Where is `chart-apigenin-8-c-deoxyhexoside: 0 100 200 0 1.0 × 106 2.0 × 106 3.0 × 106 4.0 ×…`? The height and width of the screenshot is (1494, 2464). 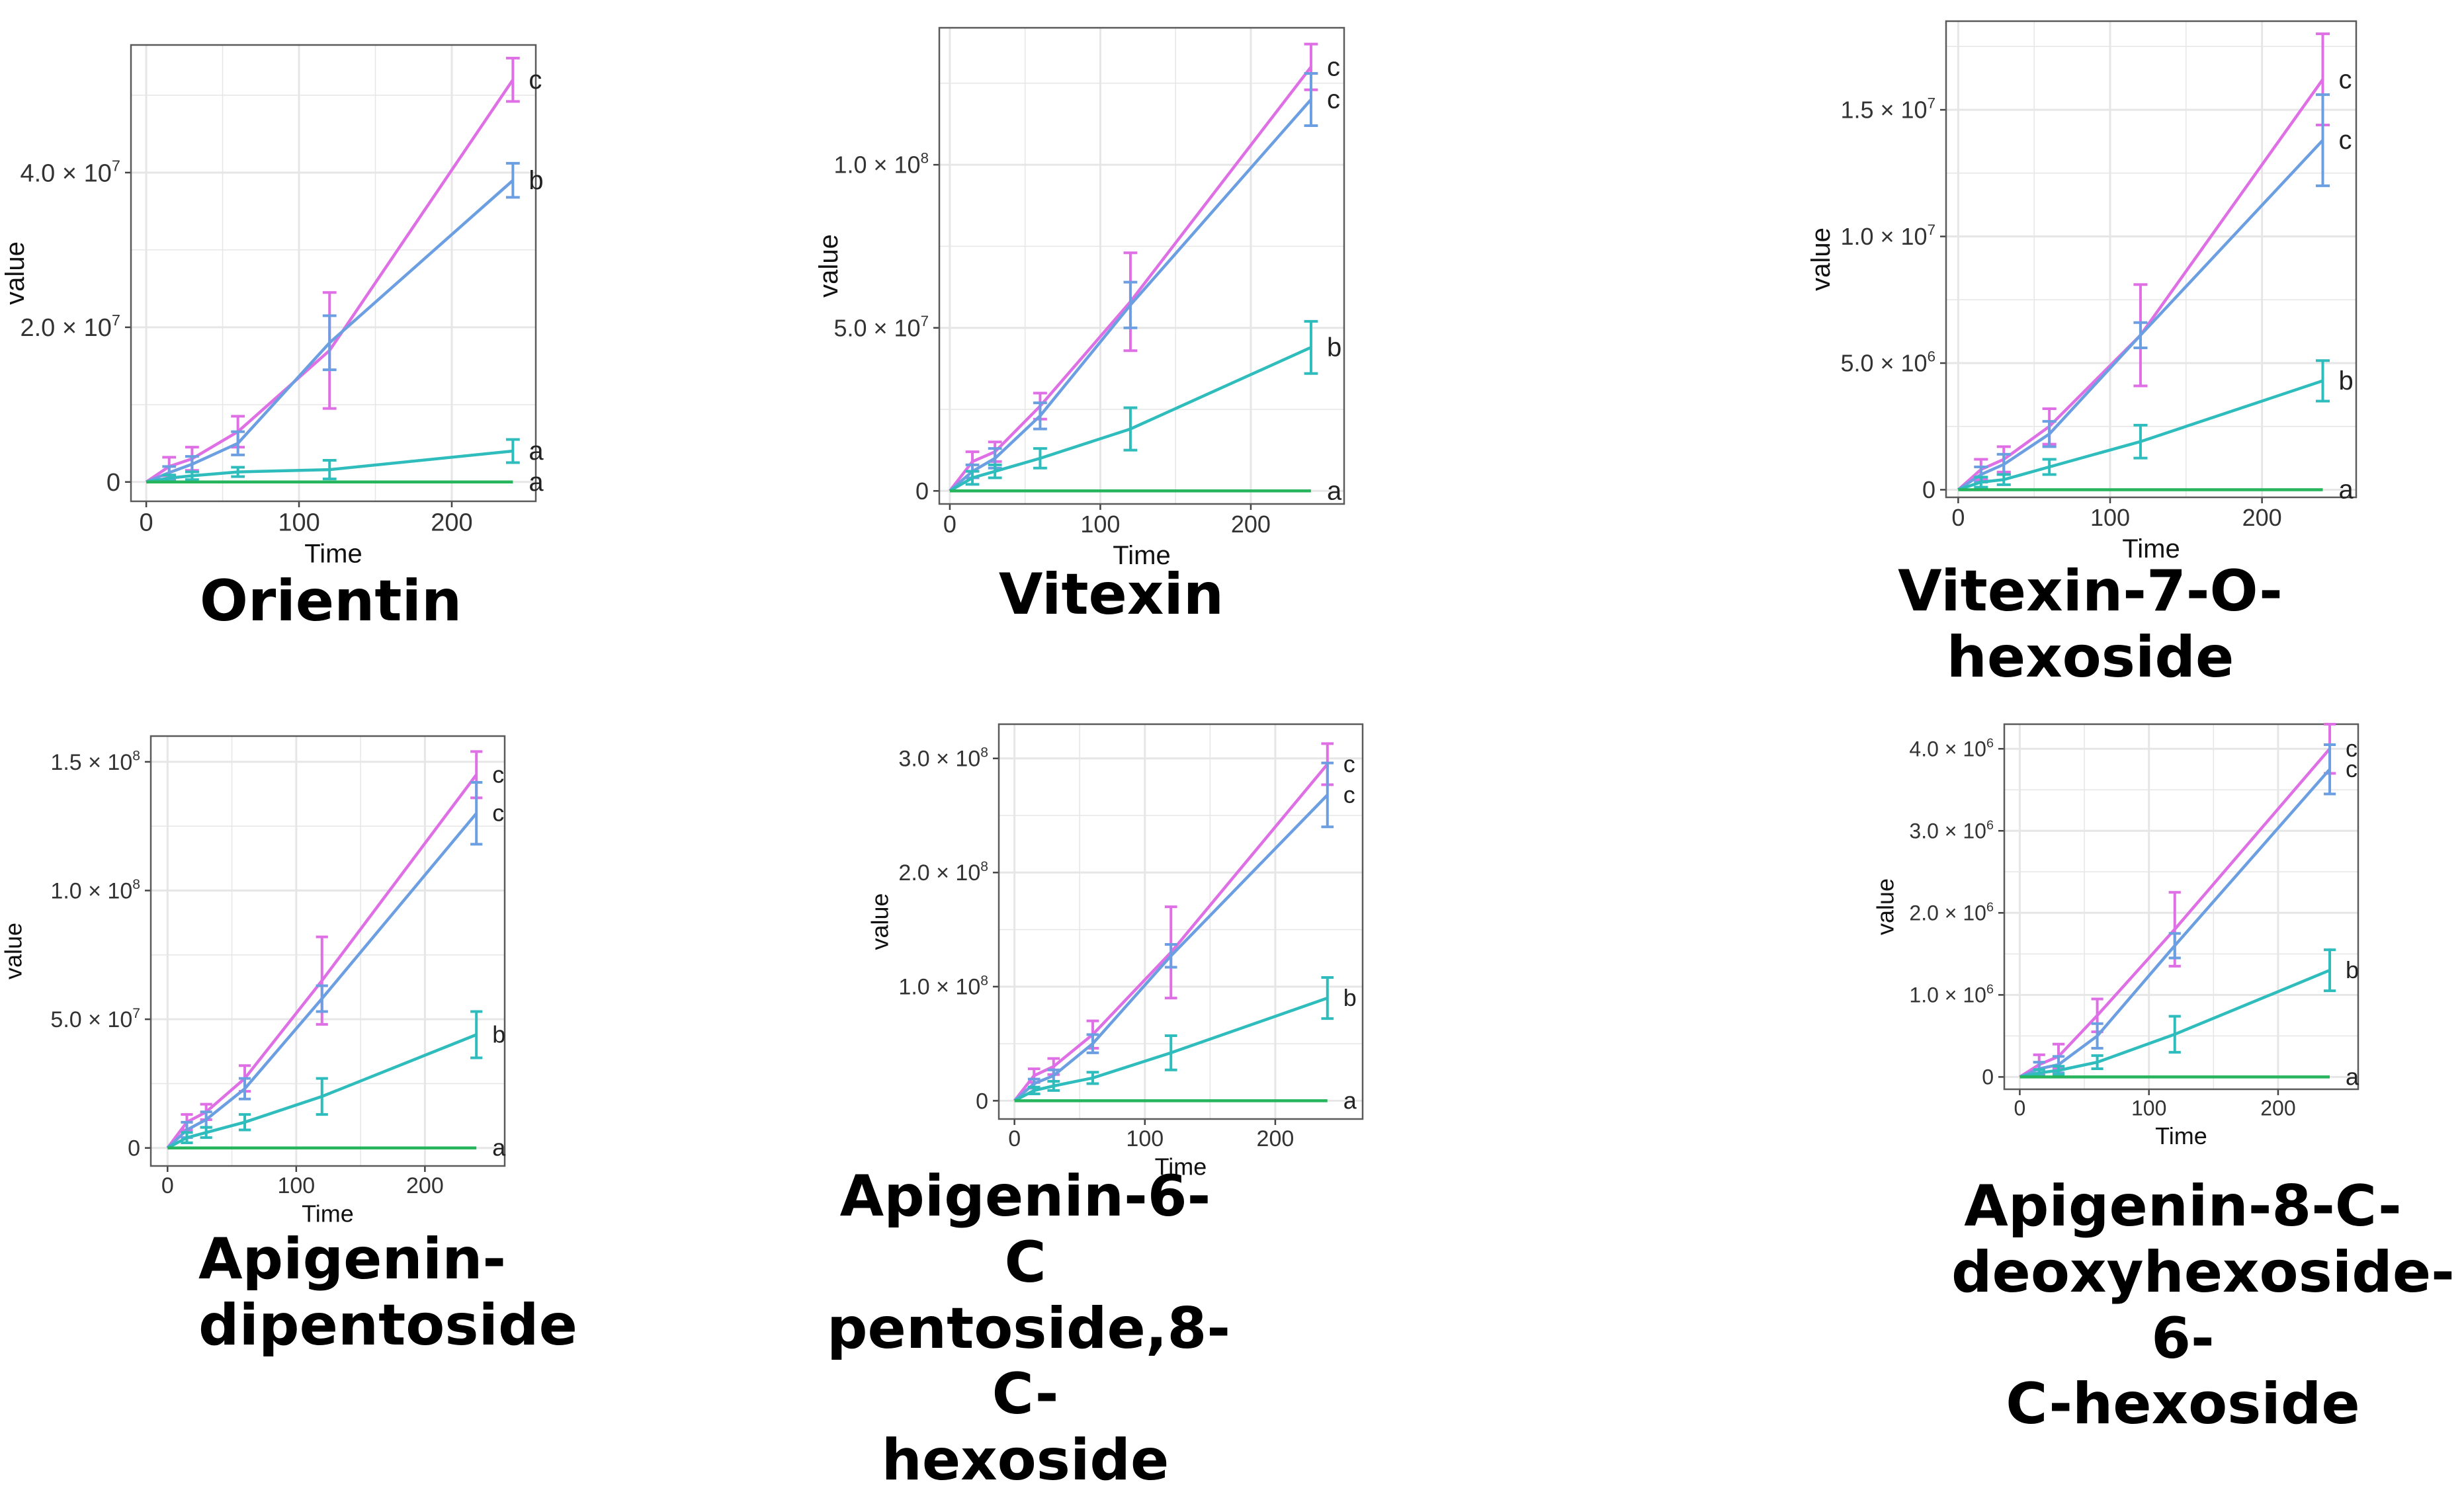 chart-apigenin-8-c-deoxyhexoside: 0 100 200 0 1.0 × 106 2.0 × 106 3.0 × 106 4.0 ×… is located at coordinates (2115, 936).